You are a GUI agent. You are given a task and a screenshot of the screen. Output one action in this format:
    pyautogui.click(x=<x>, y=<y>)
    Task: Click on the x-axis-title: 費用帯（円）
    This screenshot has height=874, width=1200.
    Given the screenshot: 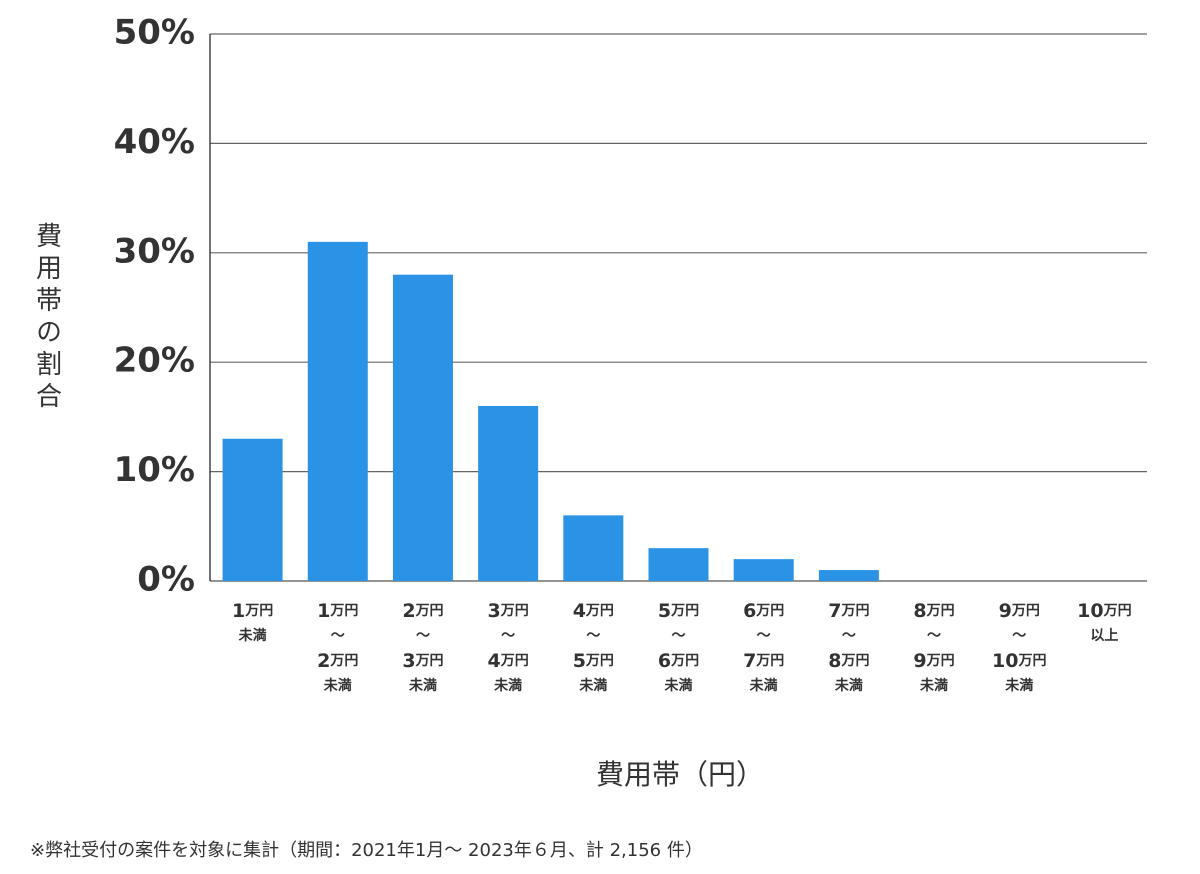 What is the action you would take?
    pyautogui.click(x=680, y=774)
    